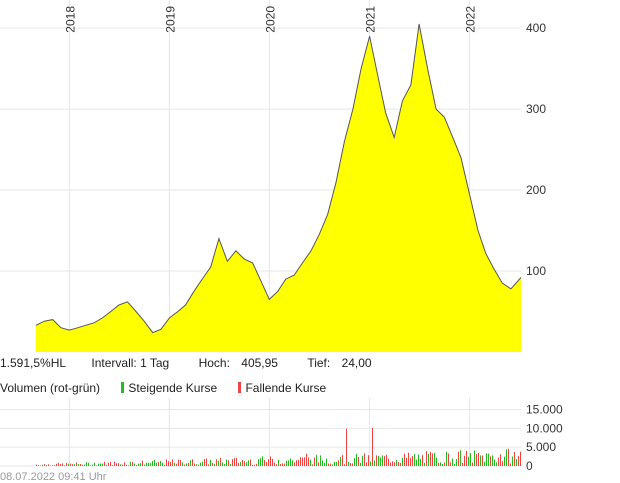  What do you see at coordinates (536, 28) in the screenshot?
I see `y-tick-label: 400` at bounding box center [536, 28].